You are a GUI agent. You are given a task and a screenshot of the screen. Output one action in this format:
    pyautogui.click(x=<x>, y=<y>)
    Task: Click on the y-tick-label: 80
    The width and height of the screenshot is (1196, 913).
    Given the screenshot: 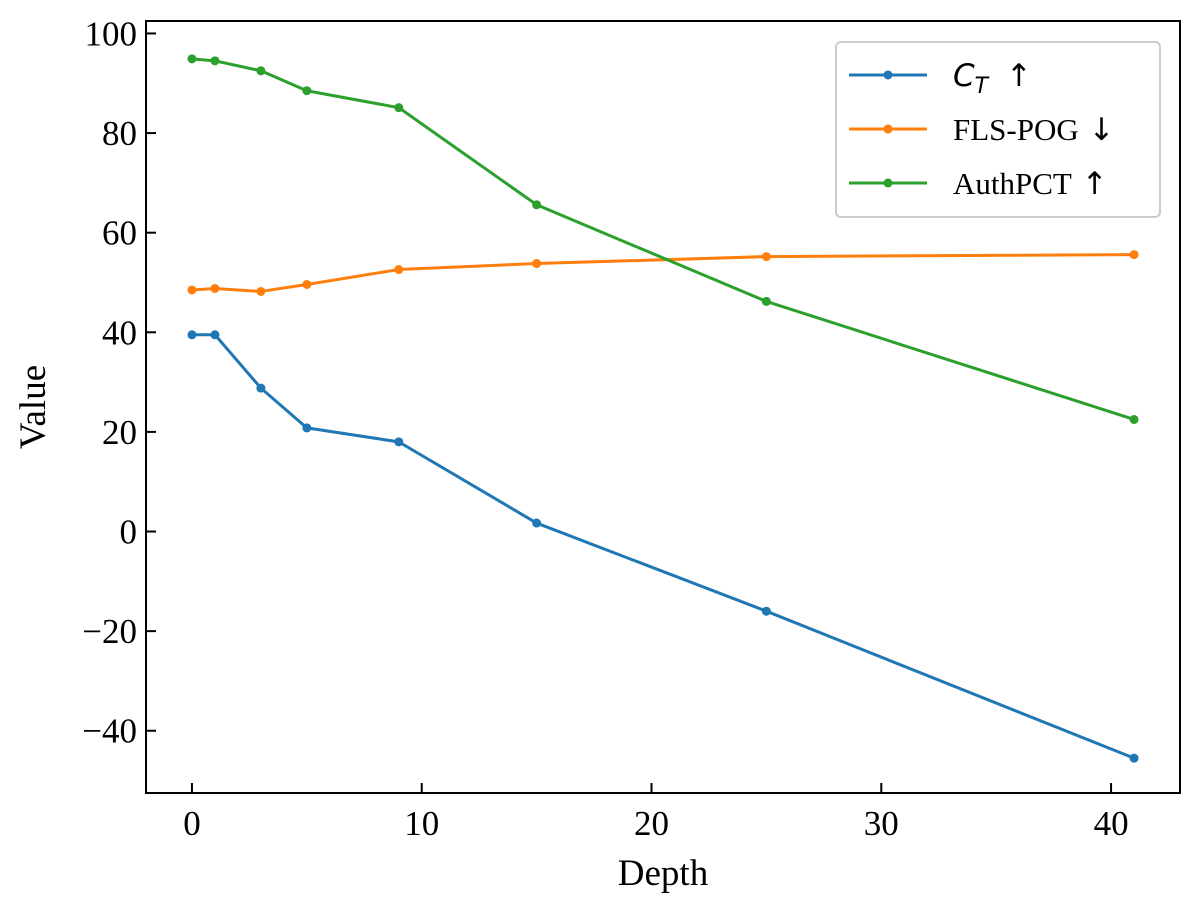 What is the action you would take?
    pyautogui.click(x=119, y=133)
    